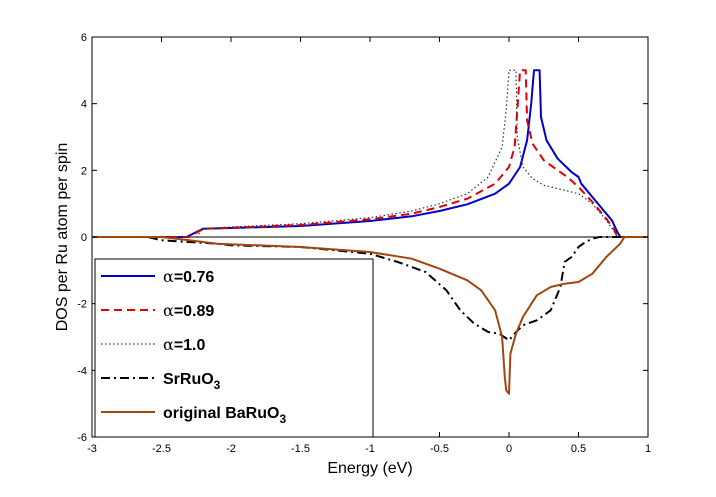 This screenshot has width=716, height=497. What do you see at coordinates (161, 449) in the screenshot?
I see `x-tick-label: -2.5` at bounding box center [161, 449].